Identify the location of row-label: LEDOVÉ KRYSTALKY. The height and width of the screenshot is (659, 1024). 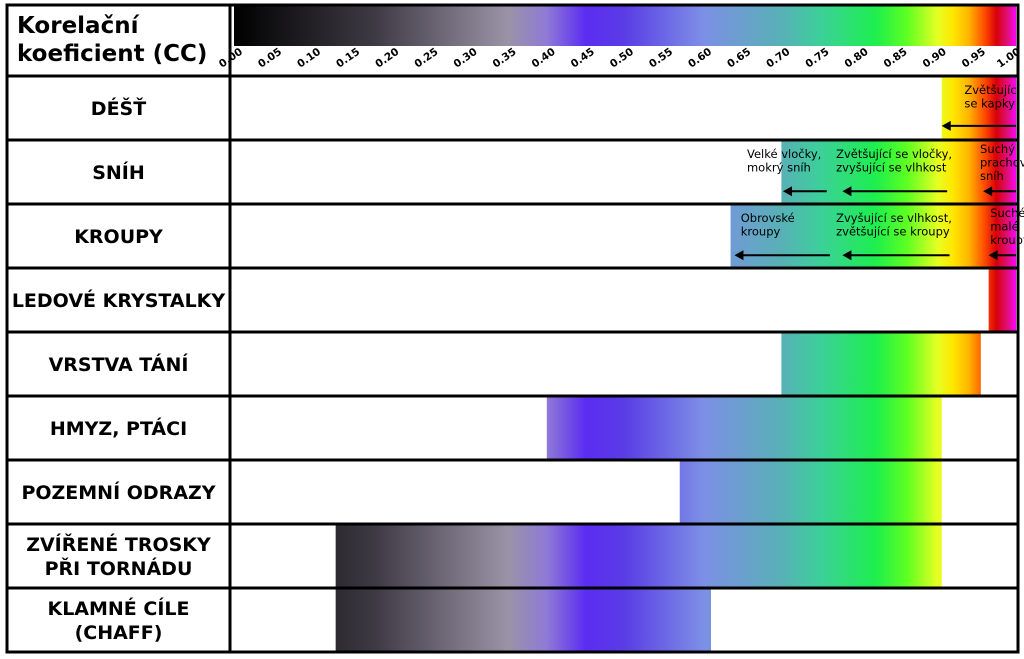
(119, 300).